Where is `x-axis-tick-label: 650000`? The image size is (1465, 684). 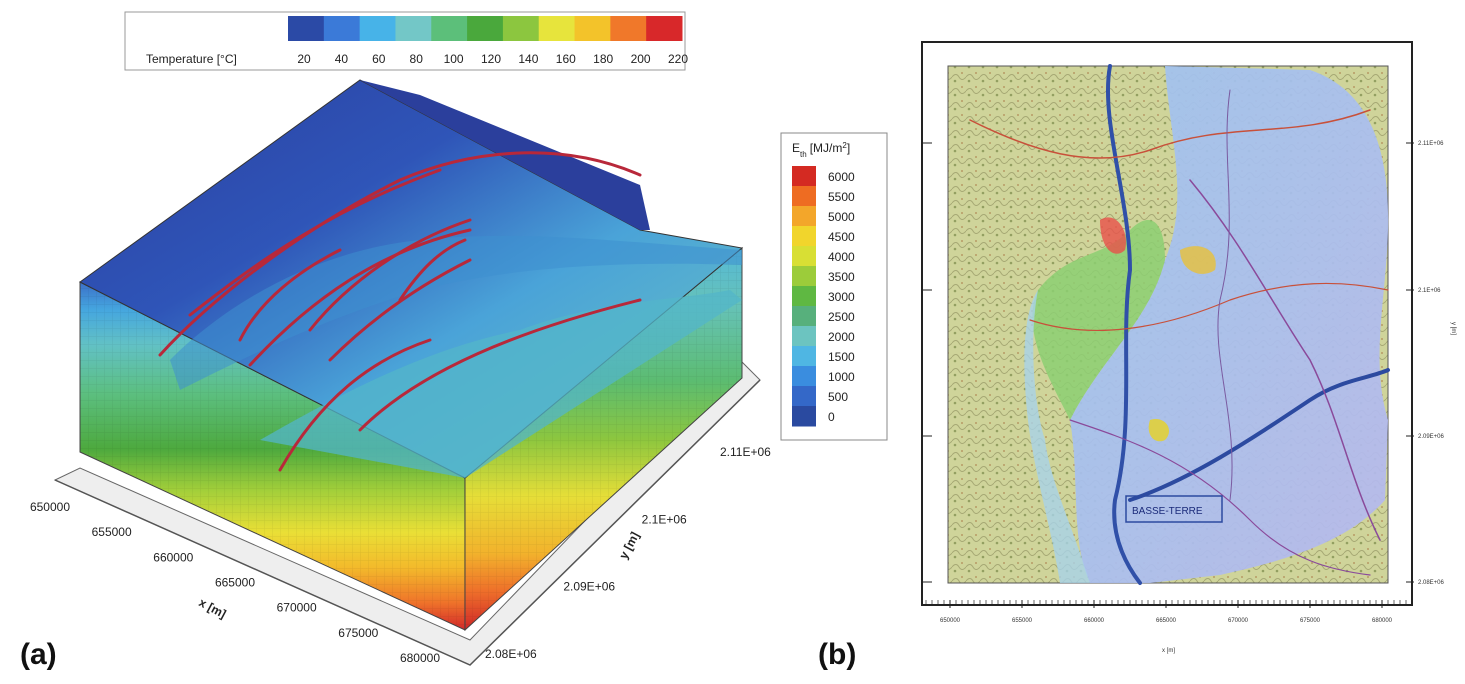
x-axis-tick-label: 650000 is located at coordinates (50, 507).